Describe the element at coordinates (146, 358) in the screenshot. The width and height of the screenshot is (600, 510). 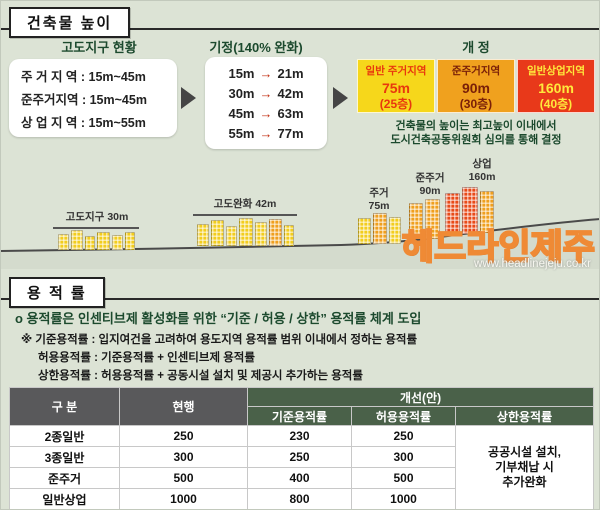
I see `far-note-allow: 허용용적률 : 기준용적률 + 인센티브제 용적률` at that location.